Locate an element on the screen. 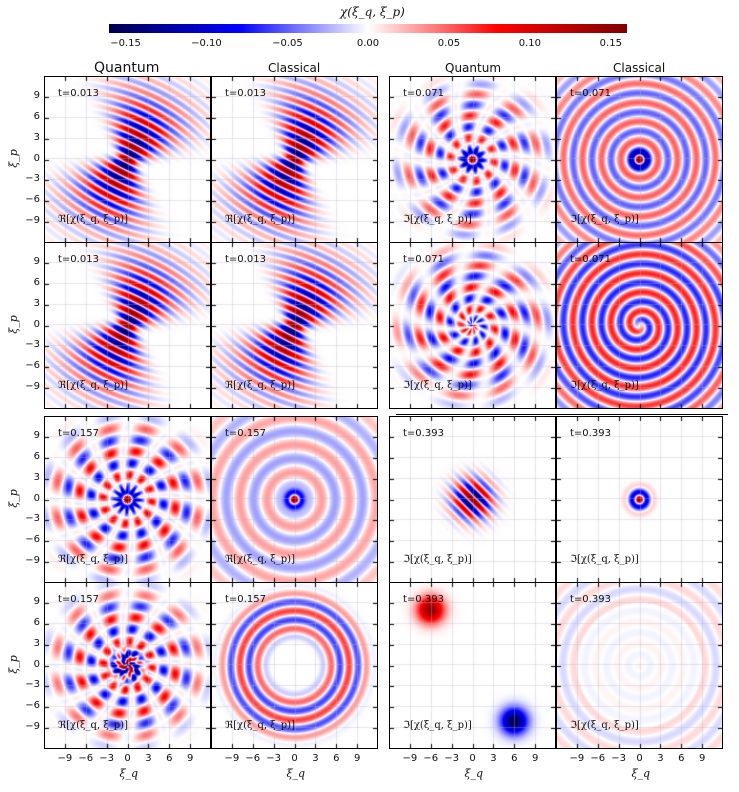 The height and width of the screenshot is (792, 739). colorbar-tick-label: 0.15 is located at coordinates (610, 43).